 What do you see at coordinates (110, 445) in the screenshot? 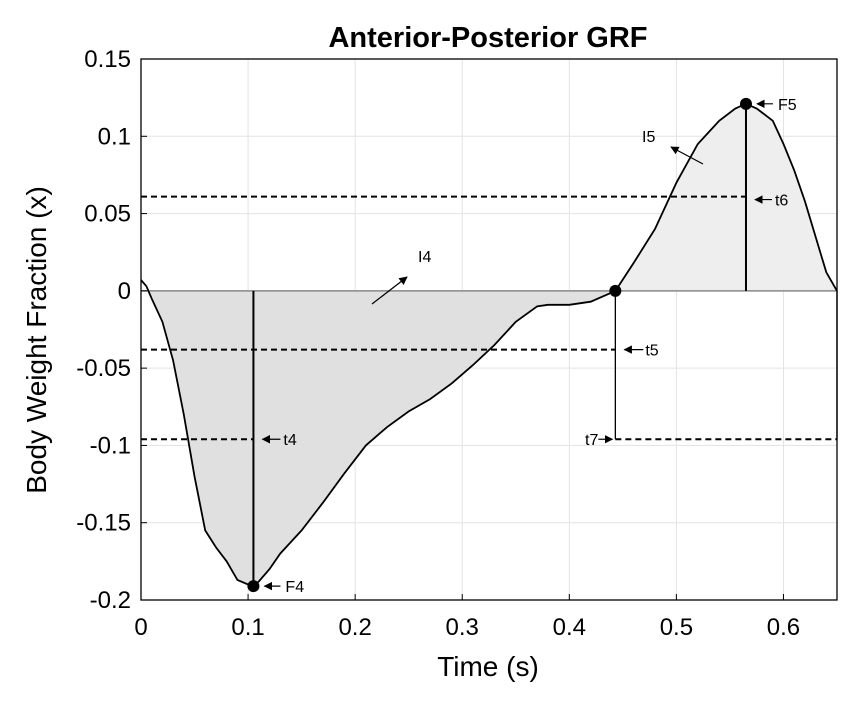
I see `y-tick-label: -0.1` at bounding box center [110, 445].